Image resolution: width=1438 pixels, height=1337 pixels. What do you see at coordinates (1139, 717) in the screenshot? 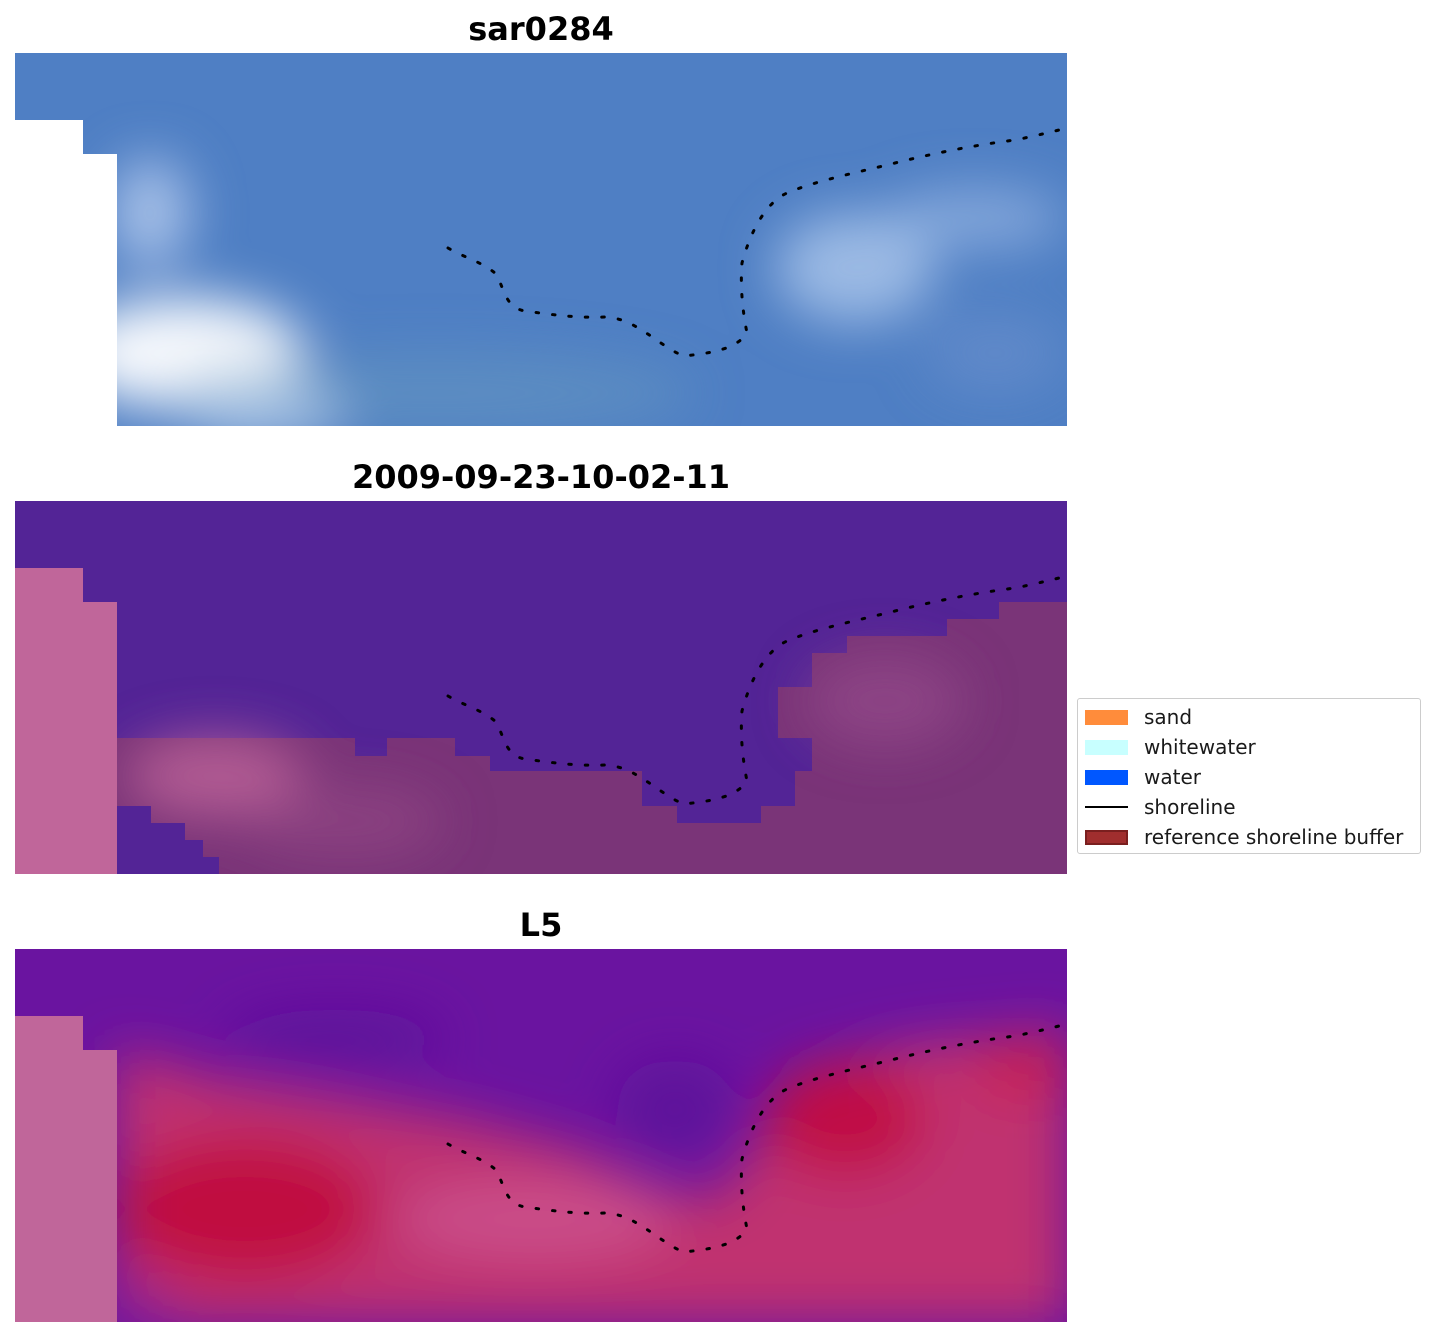
I see `legend-item-sand: sand` at bounding box center [1139, 717].